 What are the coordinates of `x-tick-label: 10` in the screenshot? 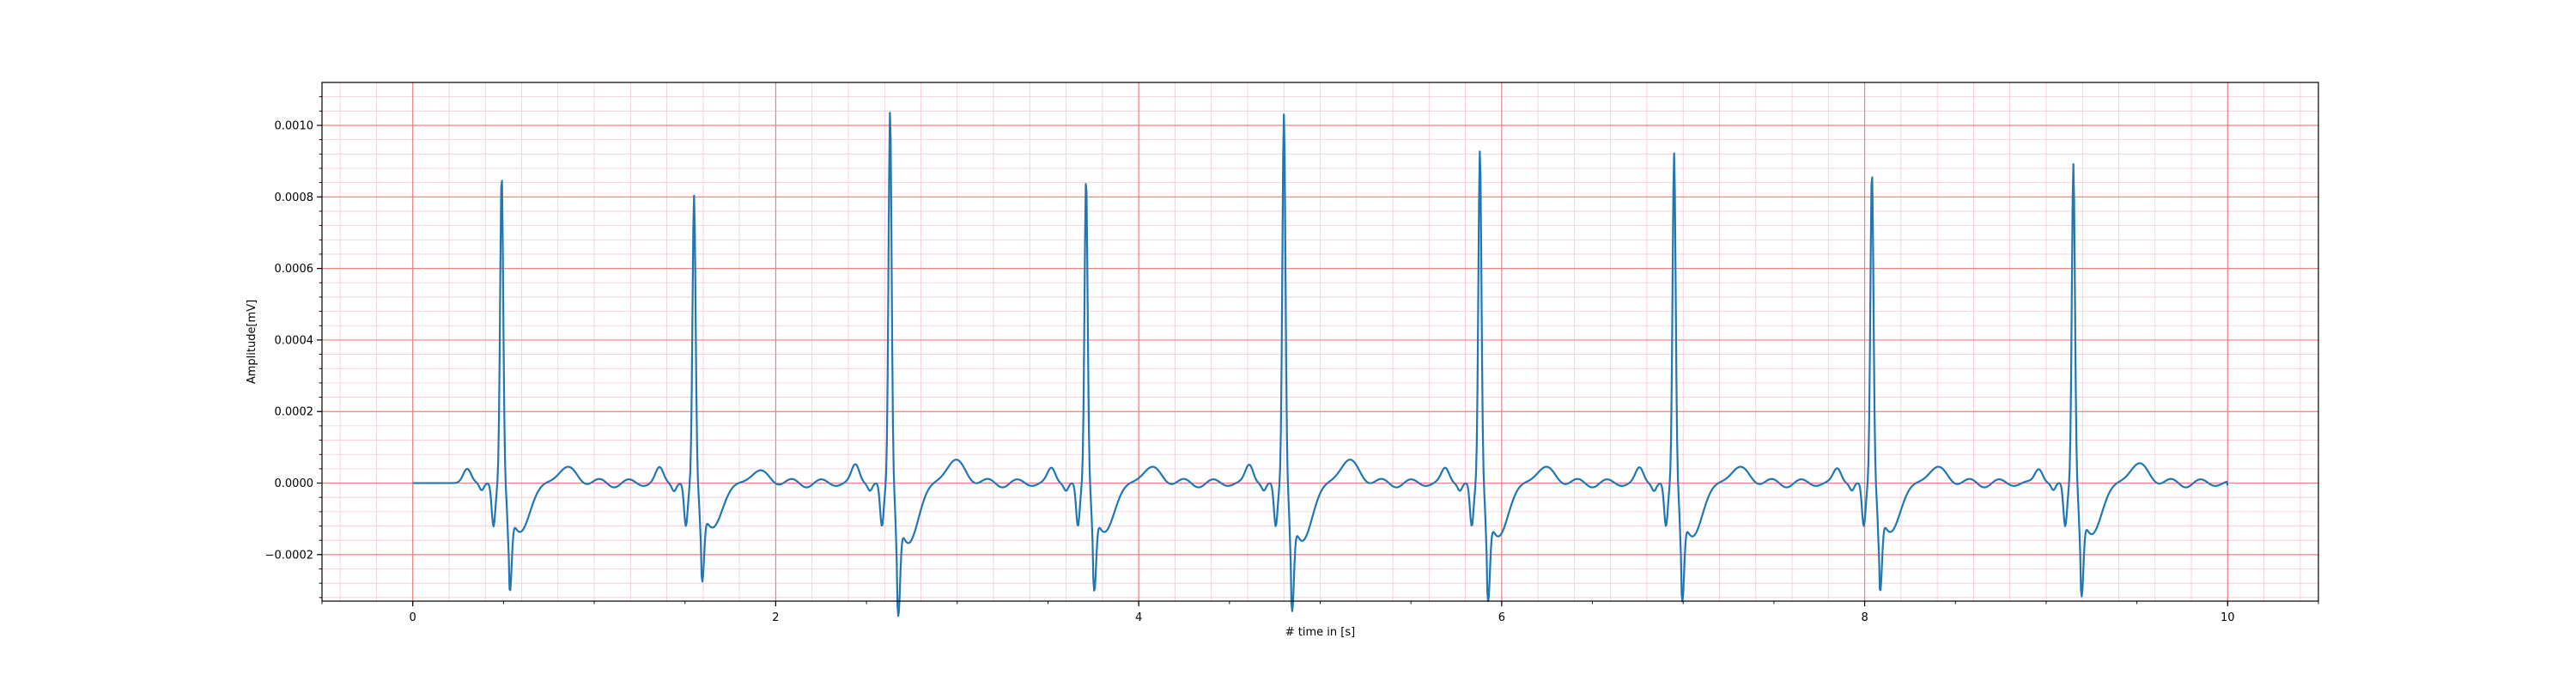 It's located at (2228, 617).